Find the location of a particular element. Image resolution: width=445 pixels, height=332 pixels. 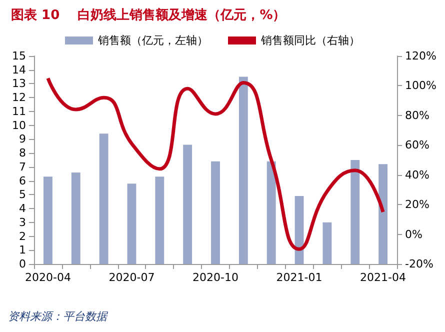

y-tick-label: 5 is located at coordinates (22, 195).